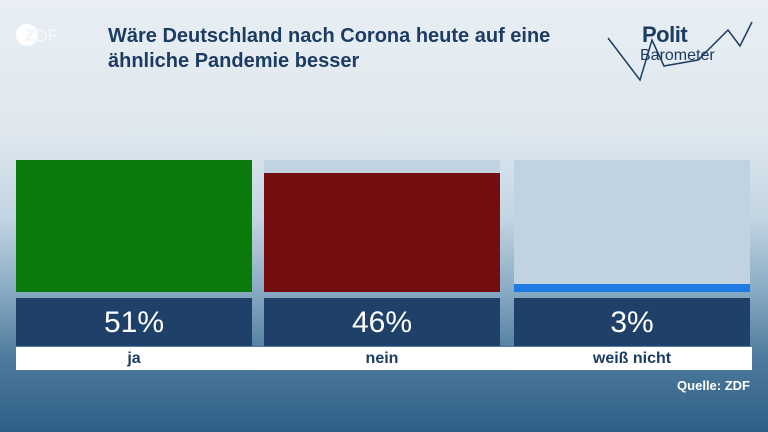 Image resolution: width=768 pixels, height=432 pixels. What do you see at coordinates (134, 358) in the screenshot?
I see `category-label: ja` at bounding box center [134, 358].